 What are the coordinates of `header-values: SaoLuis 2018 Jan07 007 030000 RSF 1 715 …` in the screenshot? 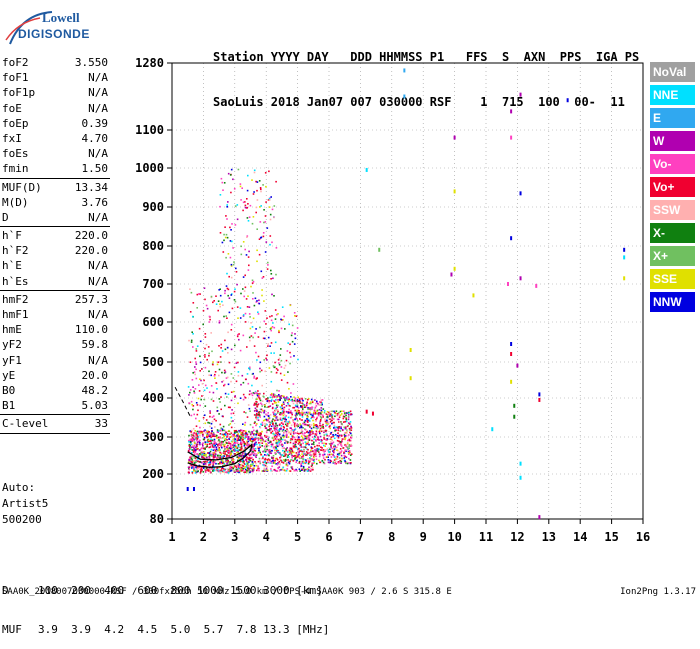 It's located at (419, 102).